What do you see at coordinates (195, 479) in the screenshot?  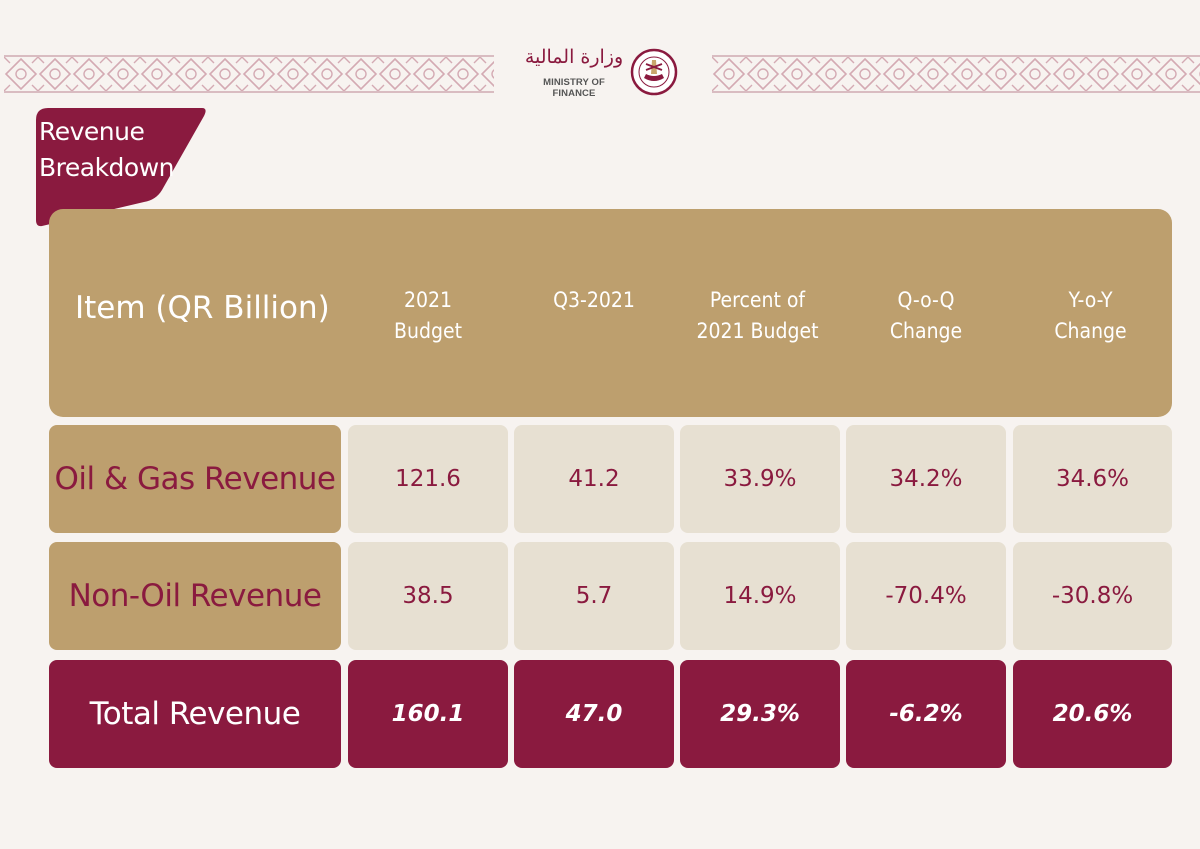 I see `row-label-oil-gas: Oil & Gas Revenue` at bounding box center [195, 479].